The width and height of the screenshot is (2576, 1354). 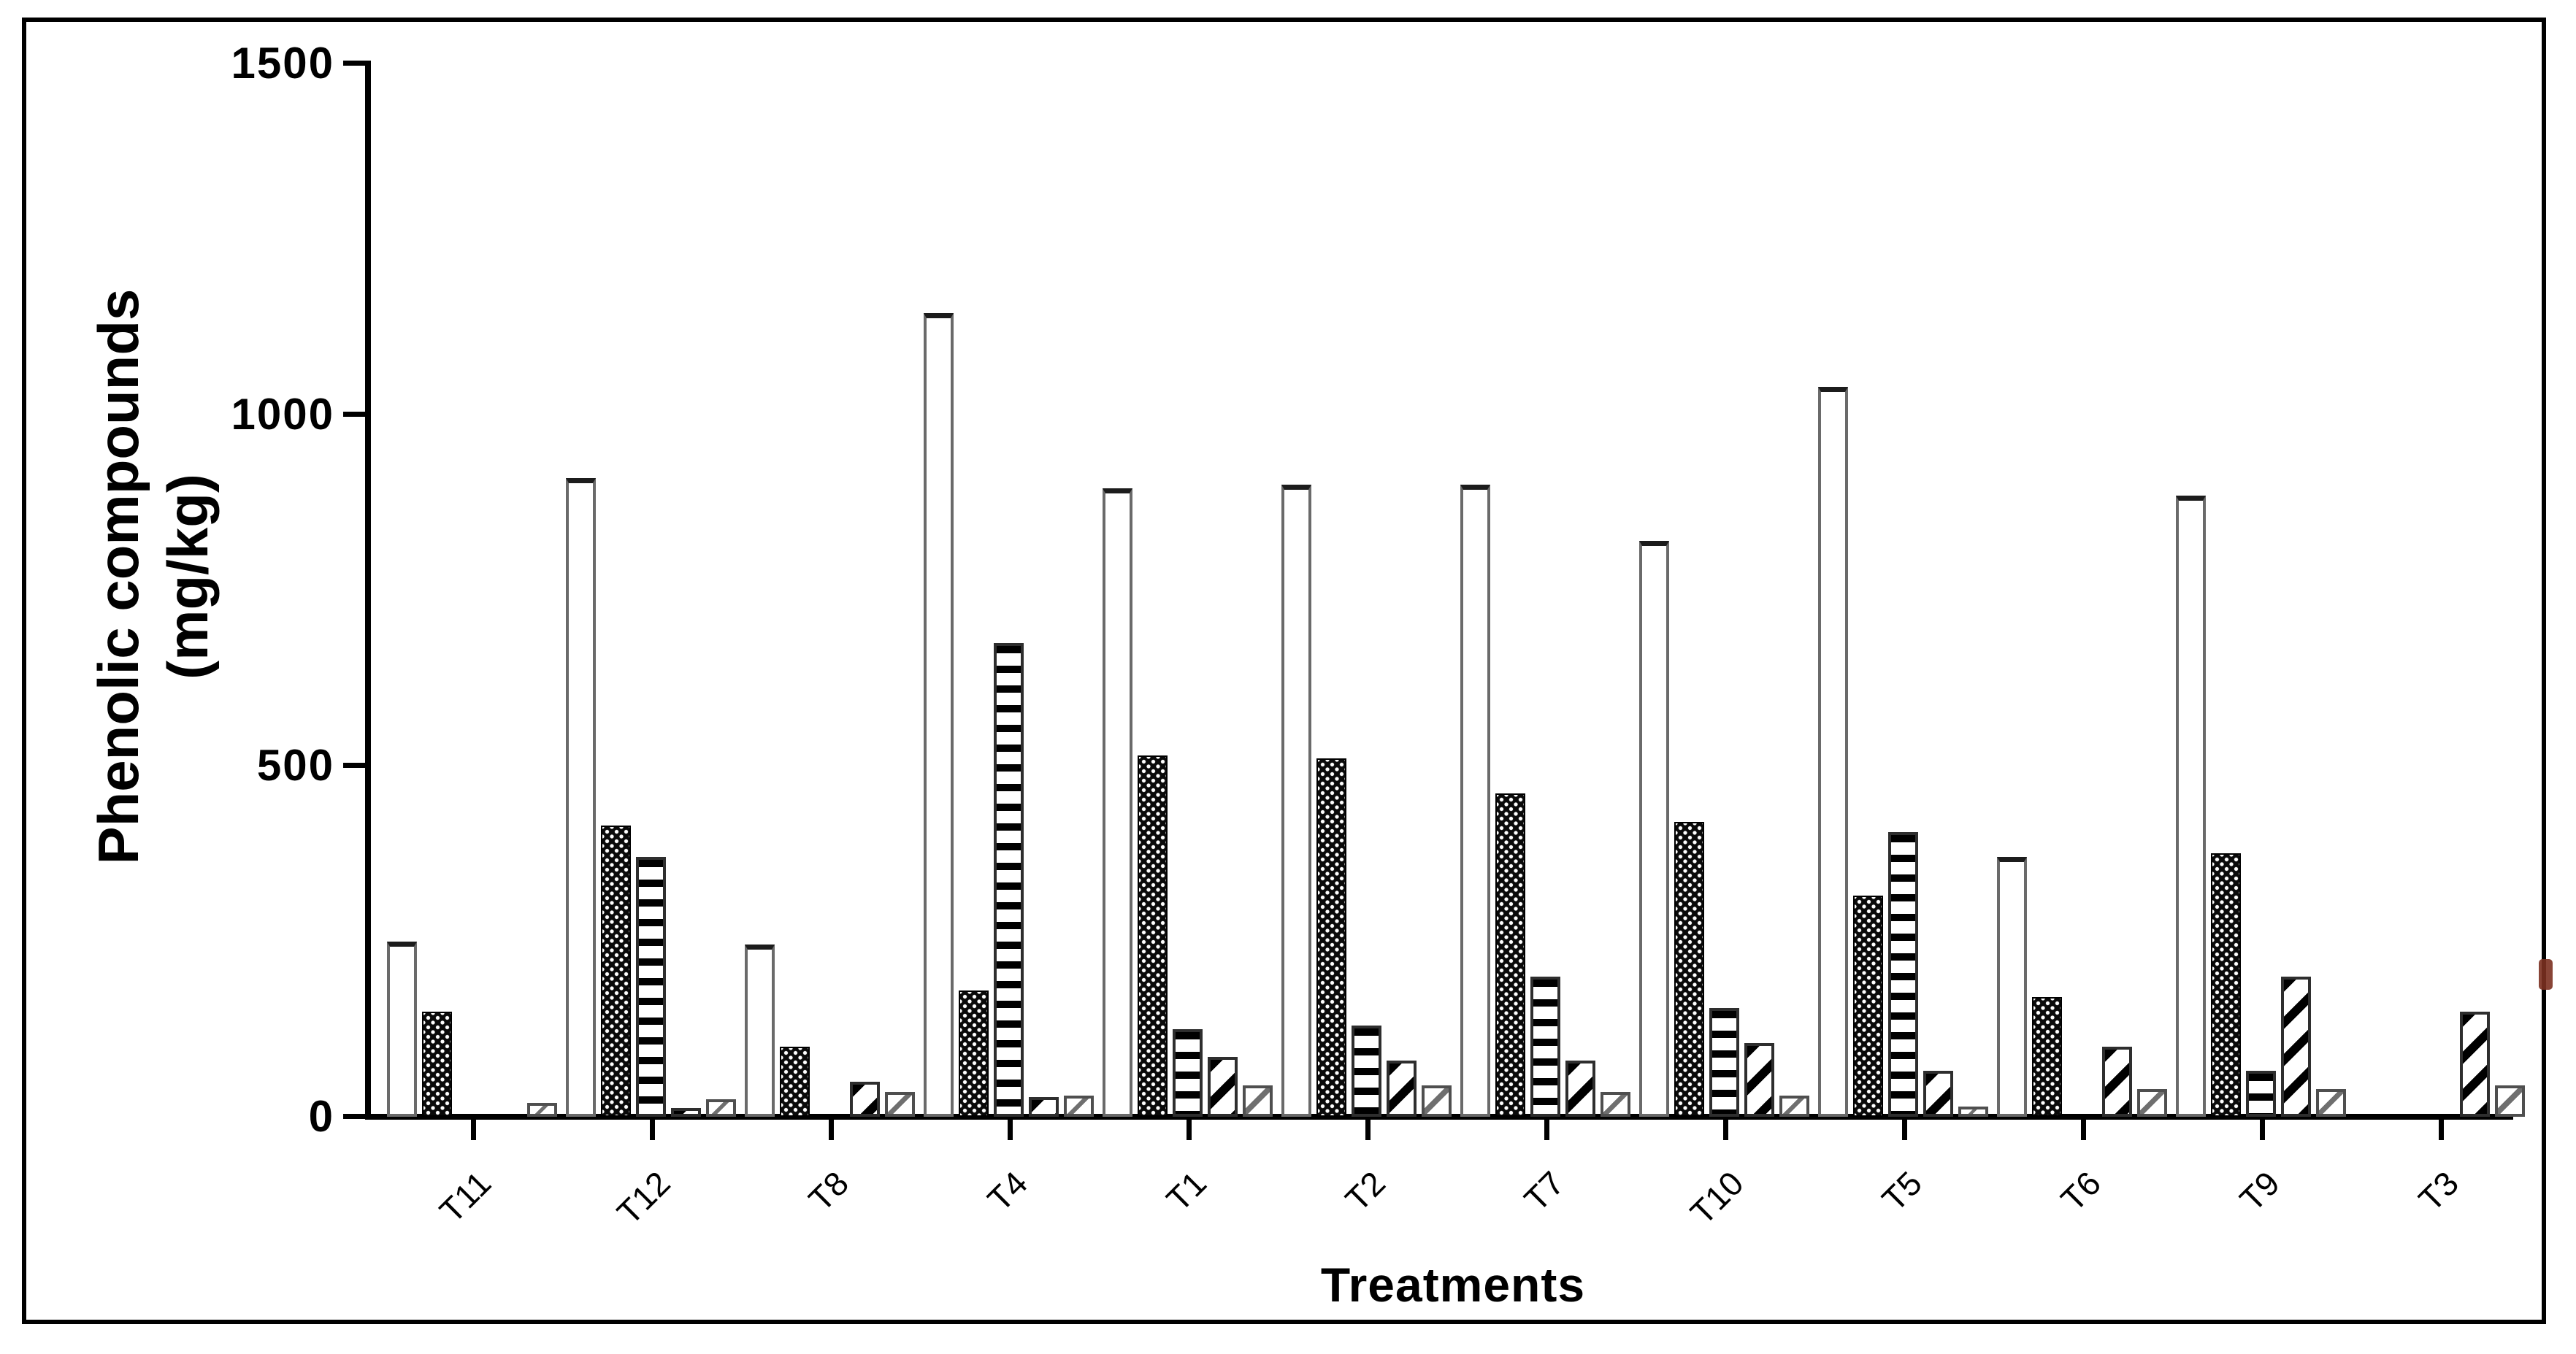 I want to click on y-axis-line, so click(x=368, y=591).